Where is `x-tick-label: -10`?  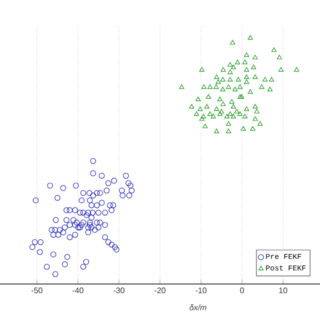 x-tick-label: -10 is located at coordinates (201, 291).